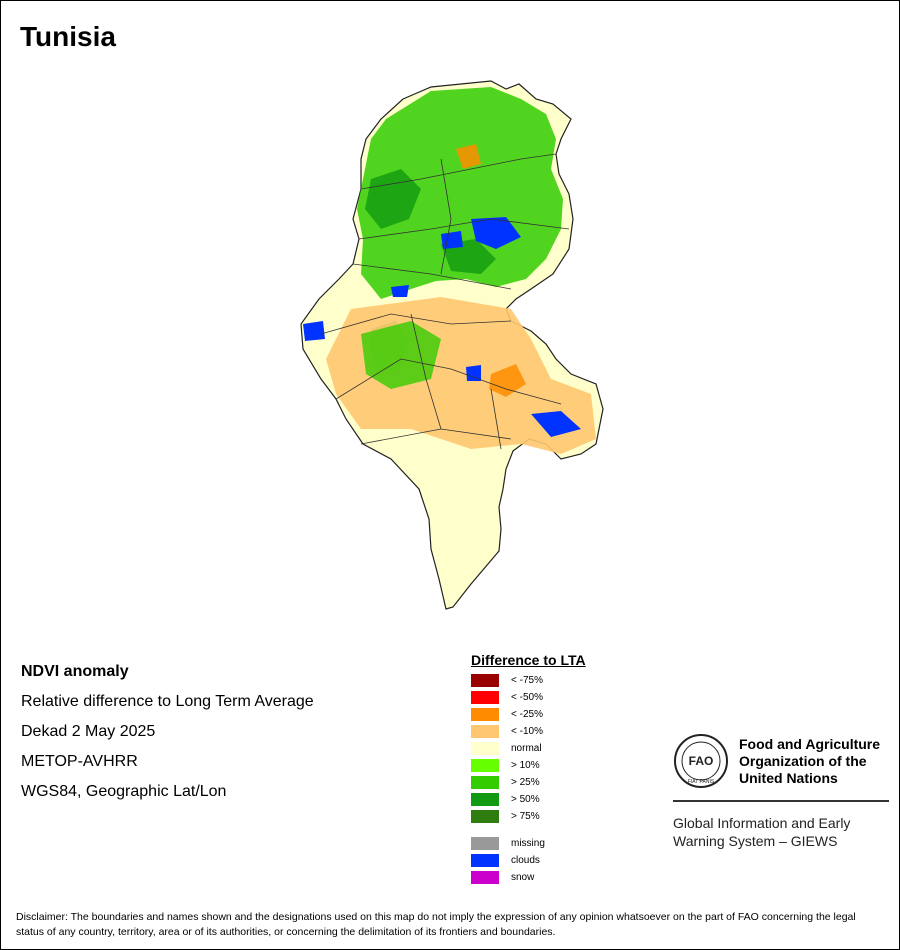 Image resolution: width=900 pixels, height=950 pixels. I want to click on legend-label: > 10%, so click(525, 765).